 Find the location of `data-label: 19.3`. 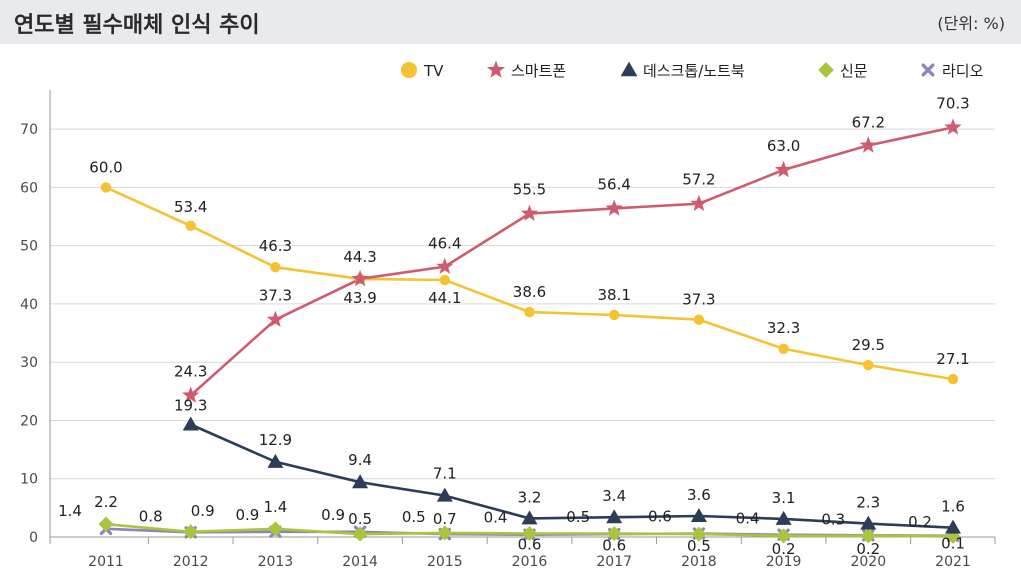

data-label: 19.3 is located at coordinates (190, 406).